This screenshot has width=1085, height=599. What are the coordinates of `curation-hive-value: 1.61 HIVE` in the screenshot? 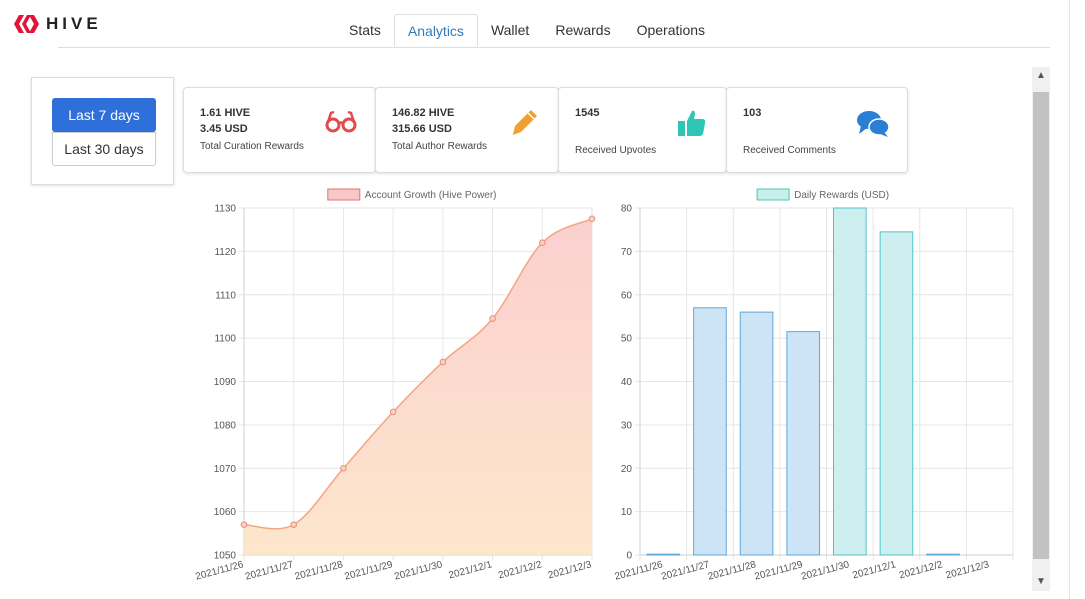 It's located at (225, 113).